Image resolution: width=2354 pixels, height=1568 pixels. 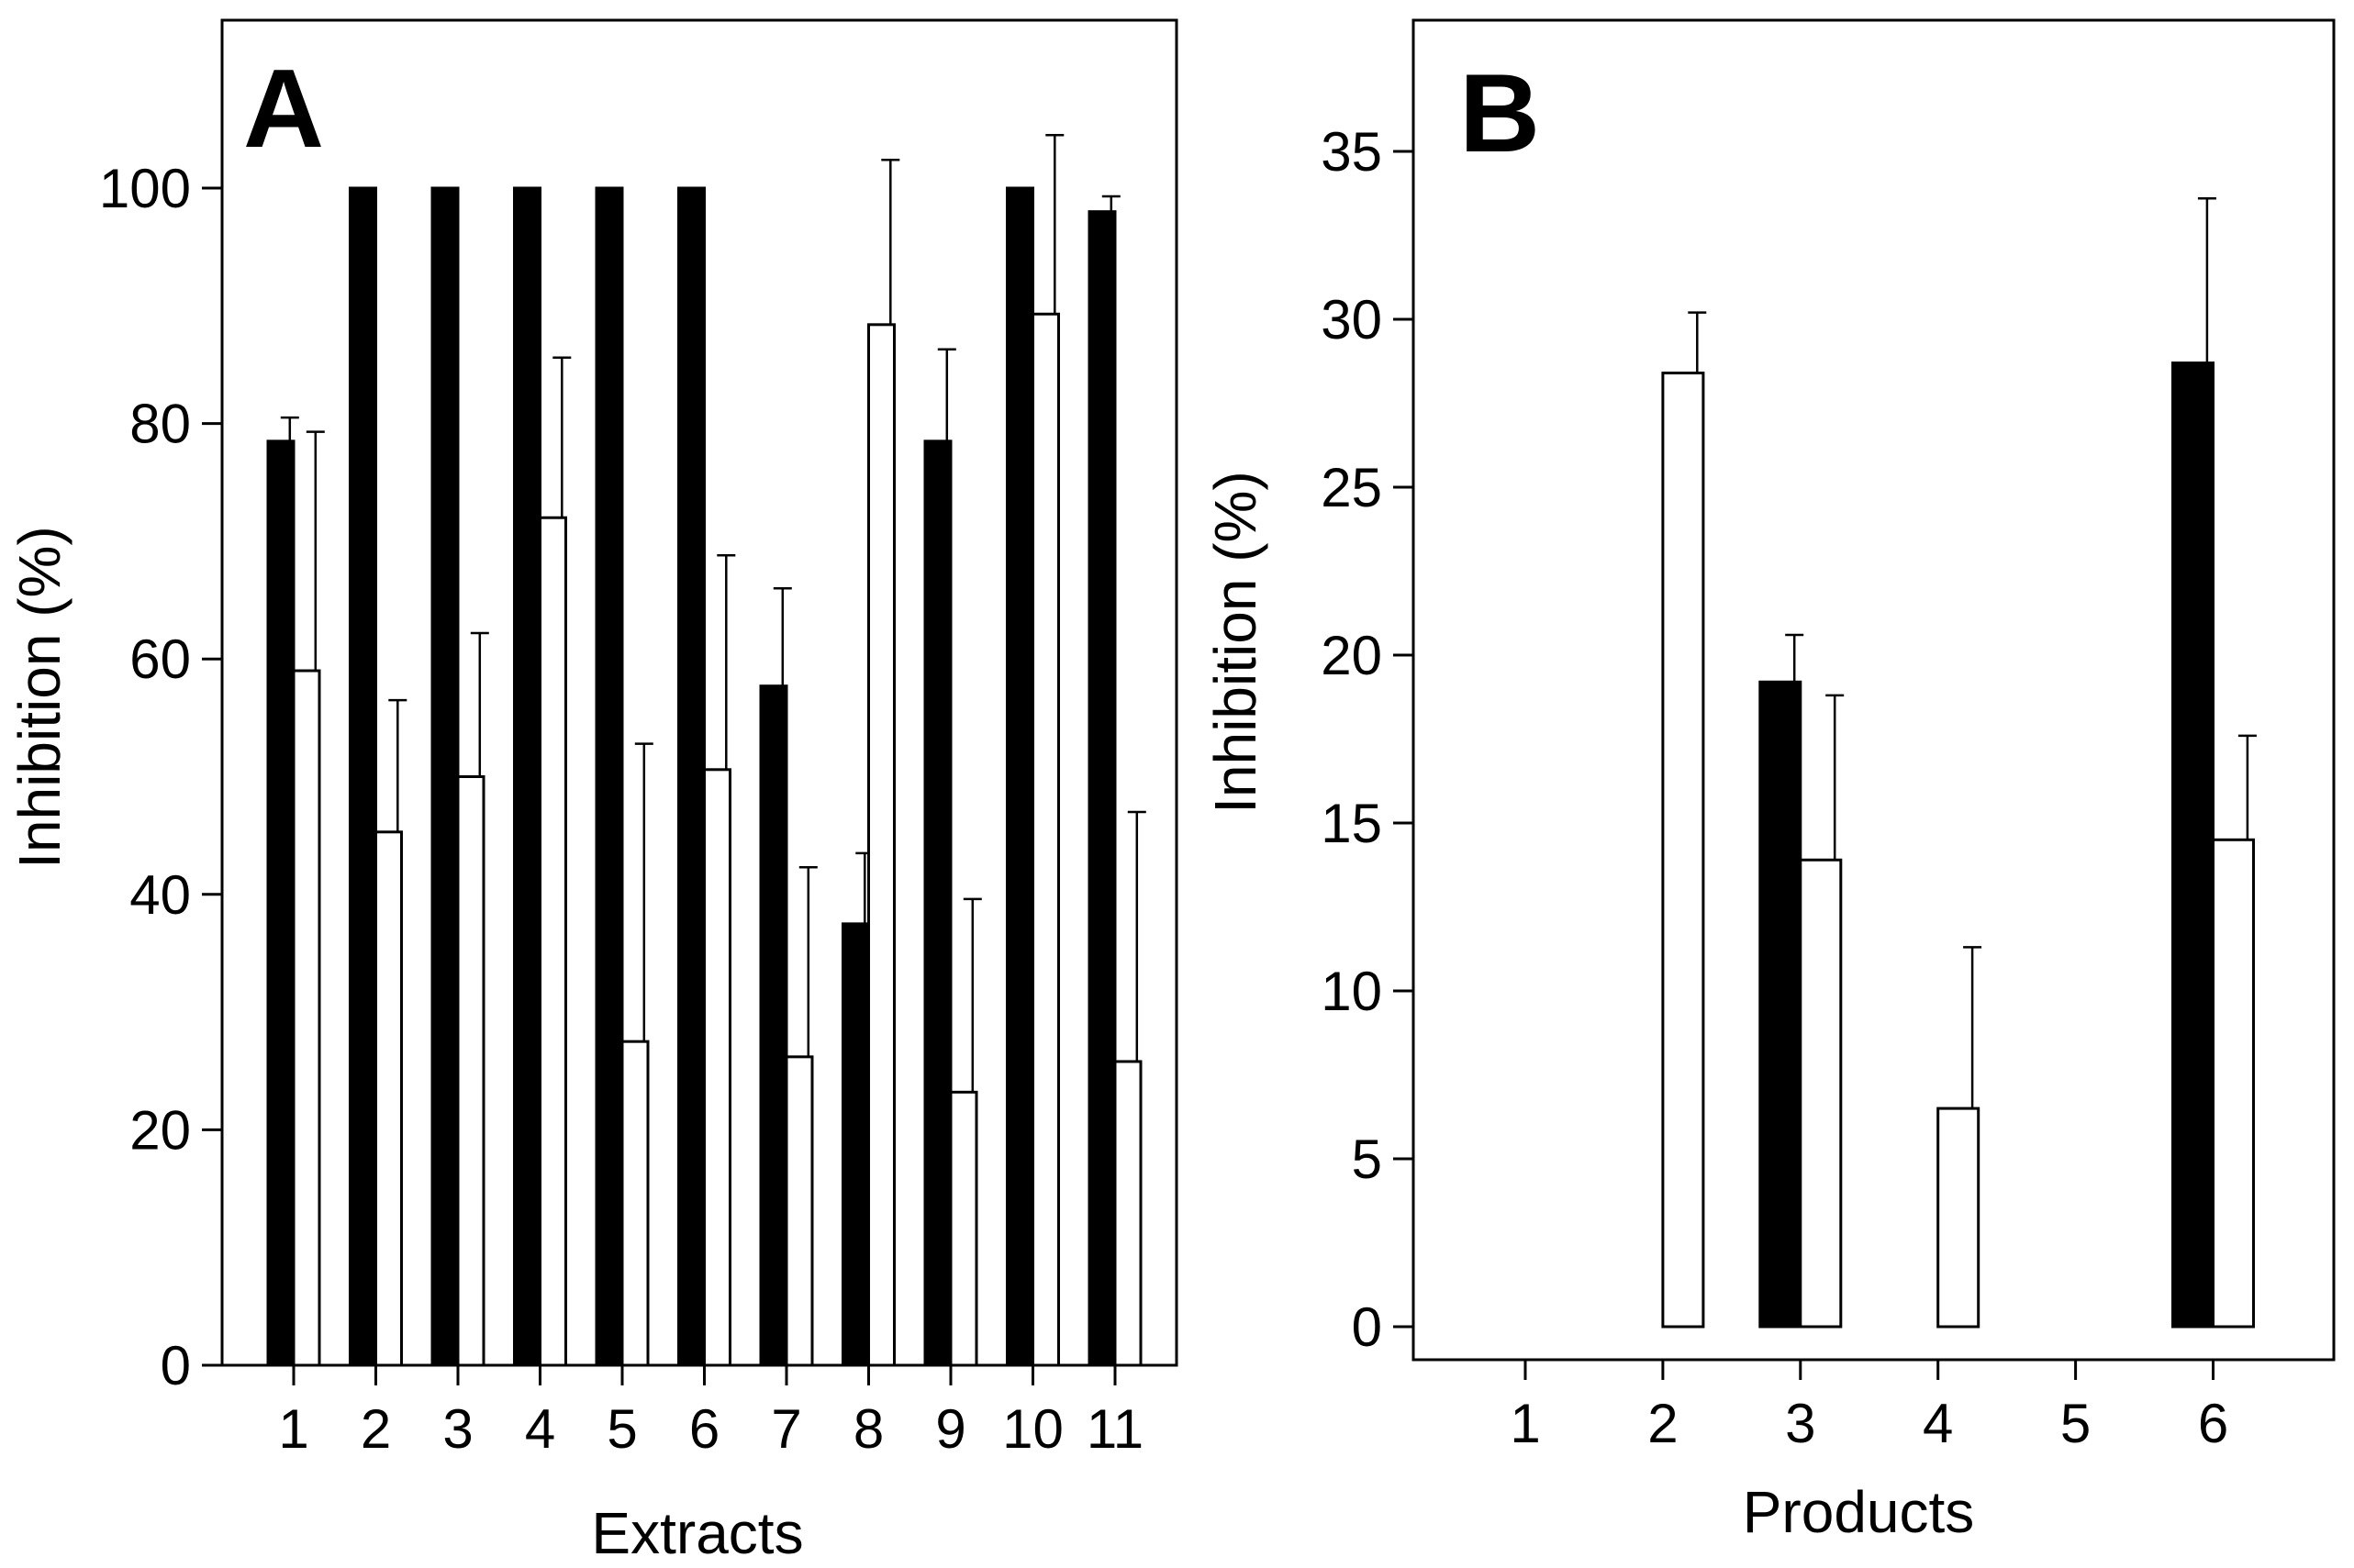 I want to click on x-tick-label: 11, so click(x=1115, y=1429).